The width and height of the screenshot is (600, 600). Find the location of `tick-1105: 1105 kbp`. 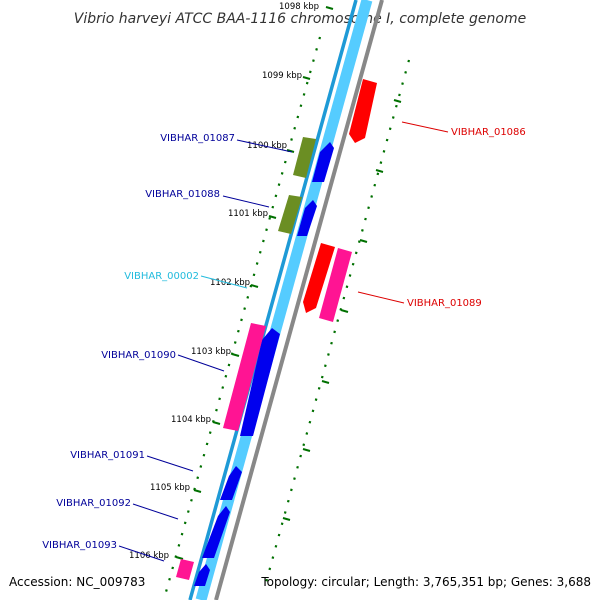

tick-1105: 1105 kbp is located at coordinates (176, 488).